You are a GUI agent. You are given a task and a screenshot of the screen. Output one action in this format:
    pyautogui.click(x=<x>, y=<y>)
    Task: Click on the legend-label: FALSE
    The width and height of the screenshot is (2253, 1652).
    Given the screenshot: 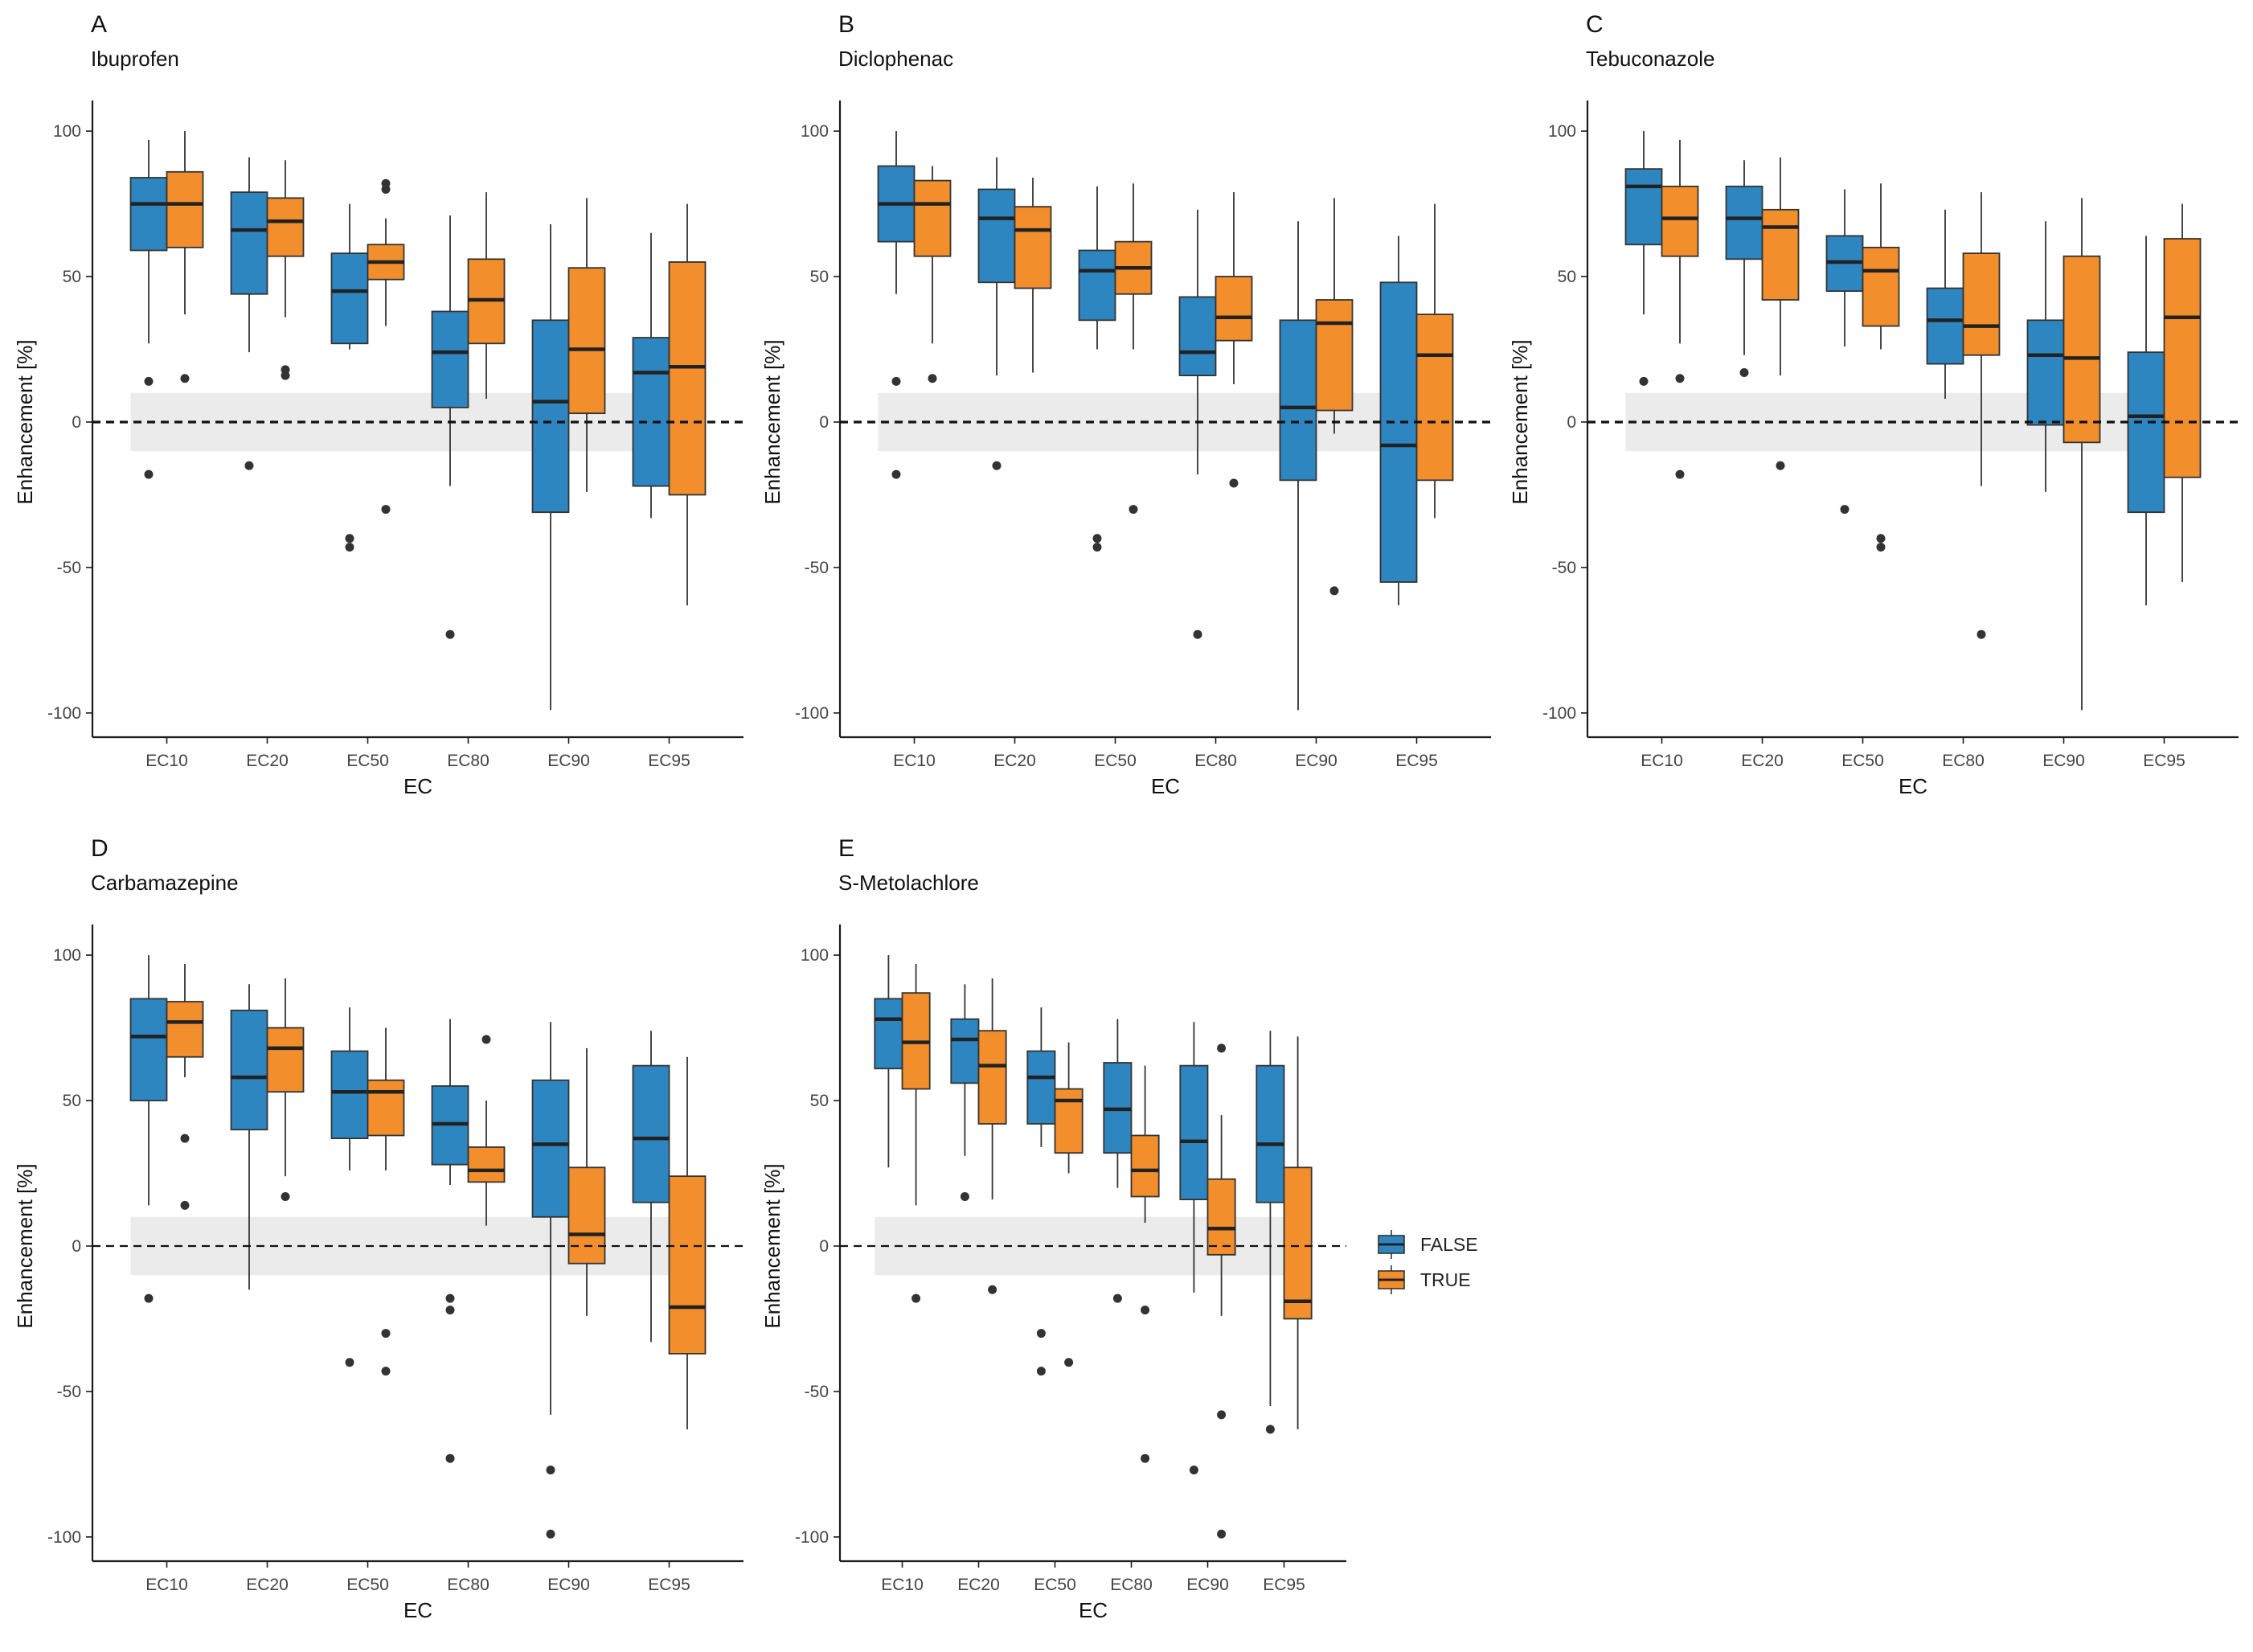 What is the action you would take?
    pyautogui.click(x=1449, y=1244)
    